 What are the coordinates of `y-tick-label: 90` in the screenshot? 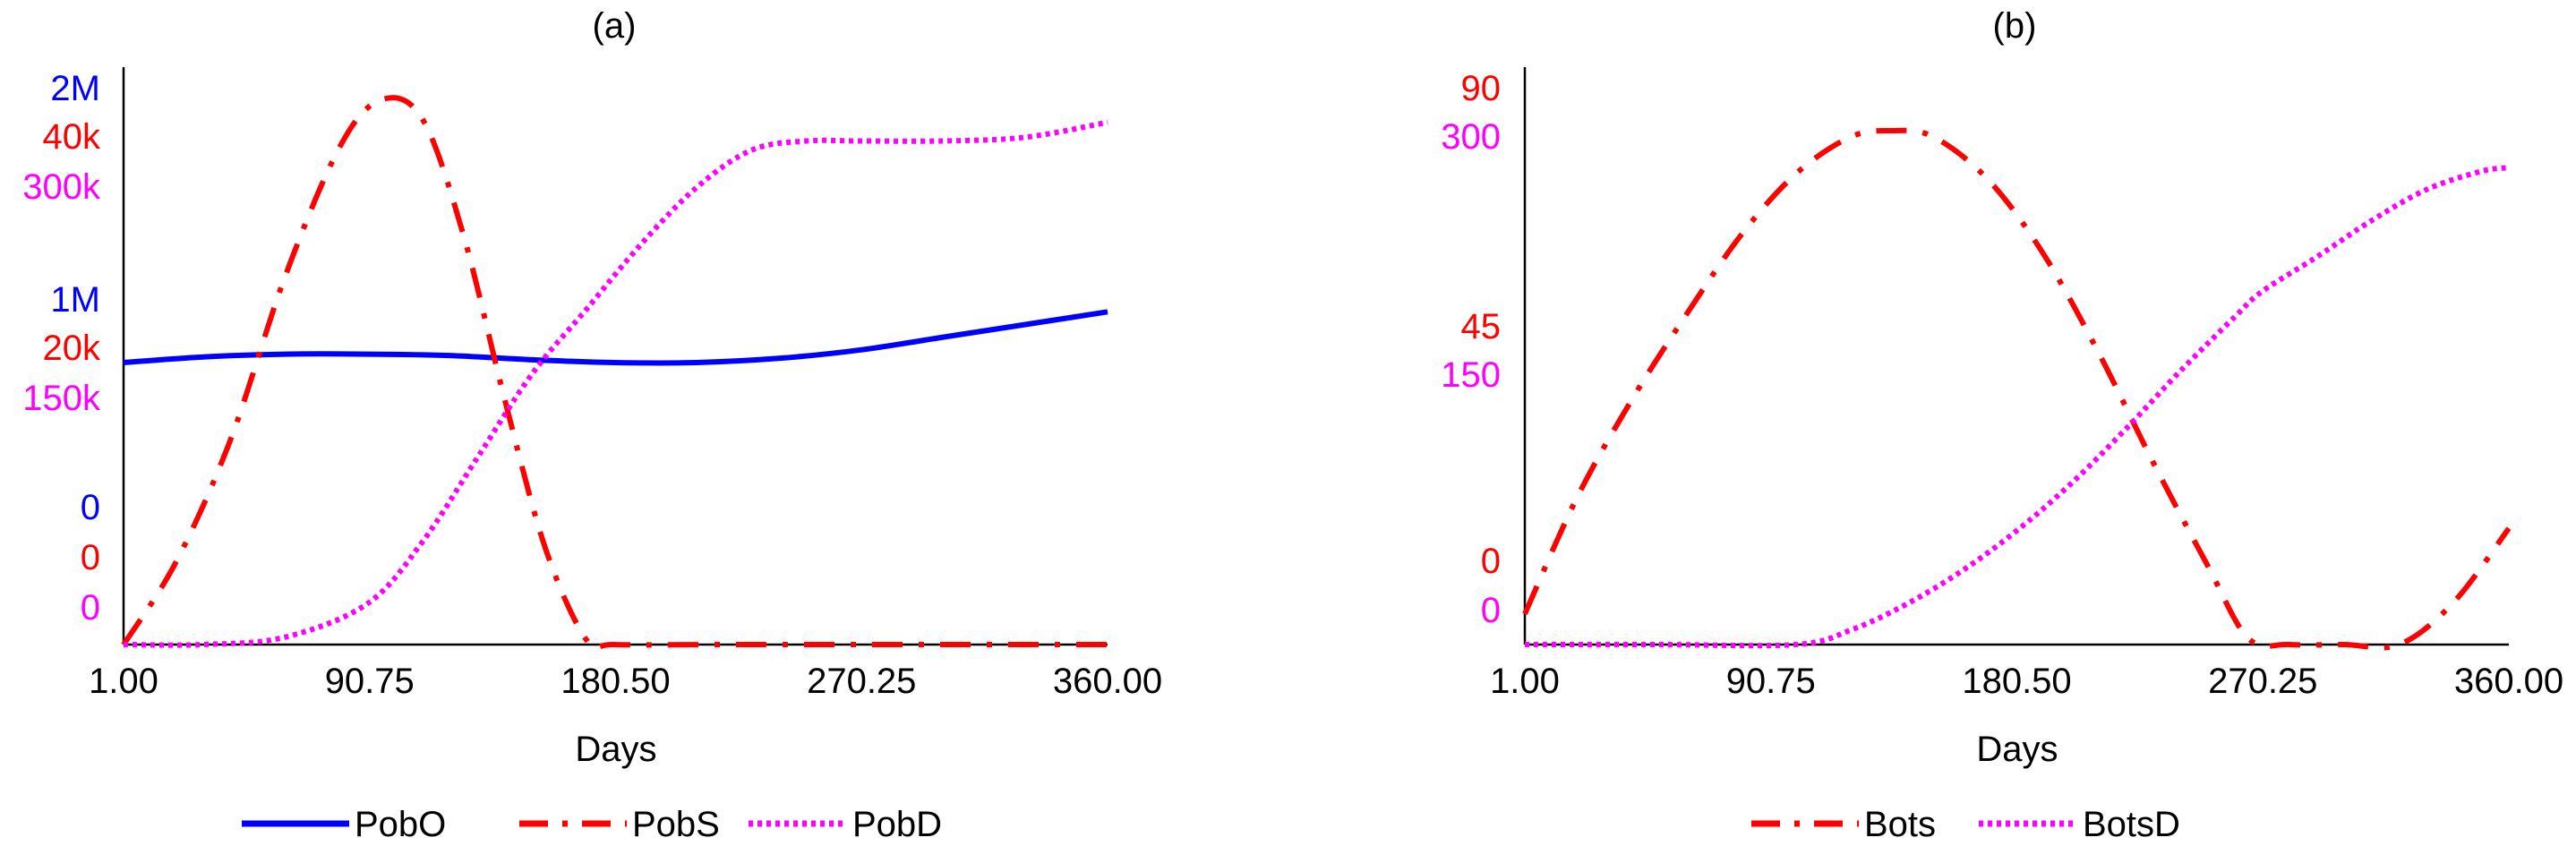 It's located at (1481, 88).